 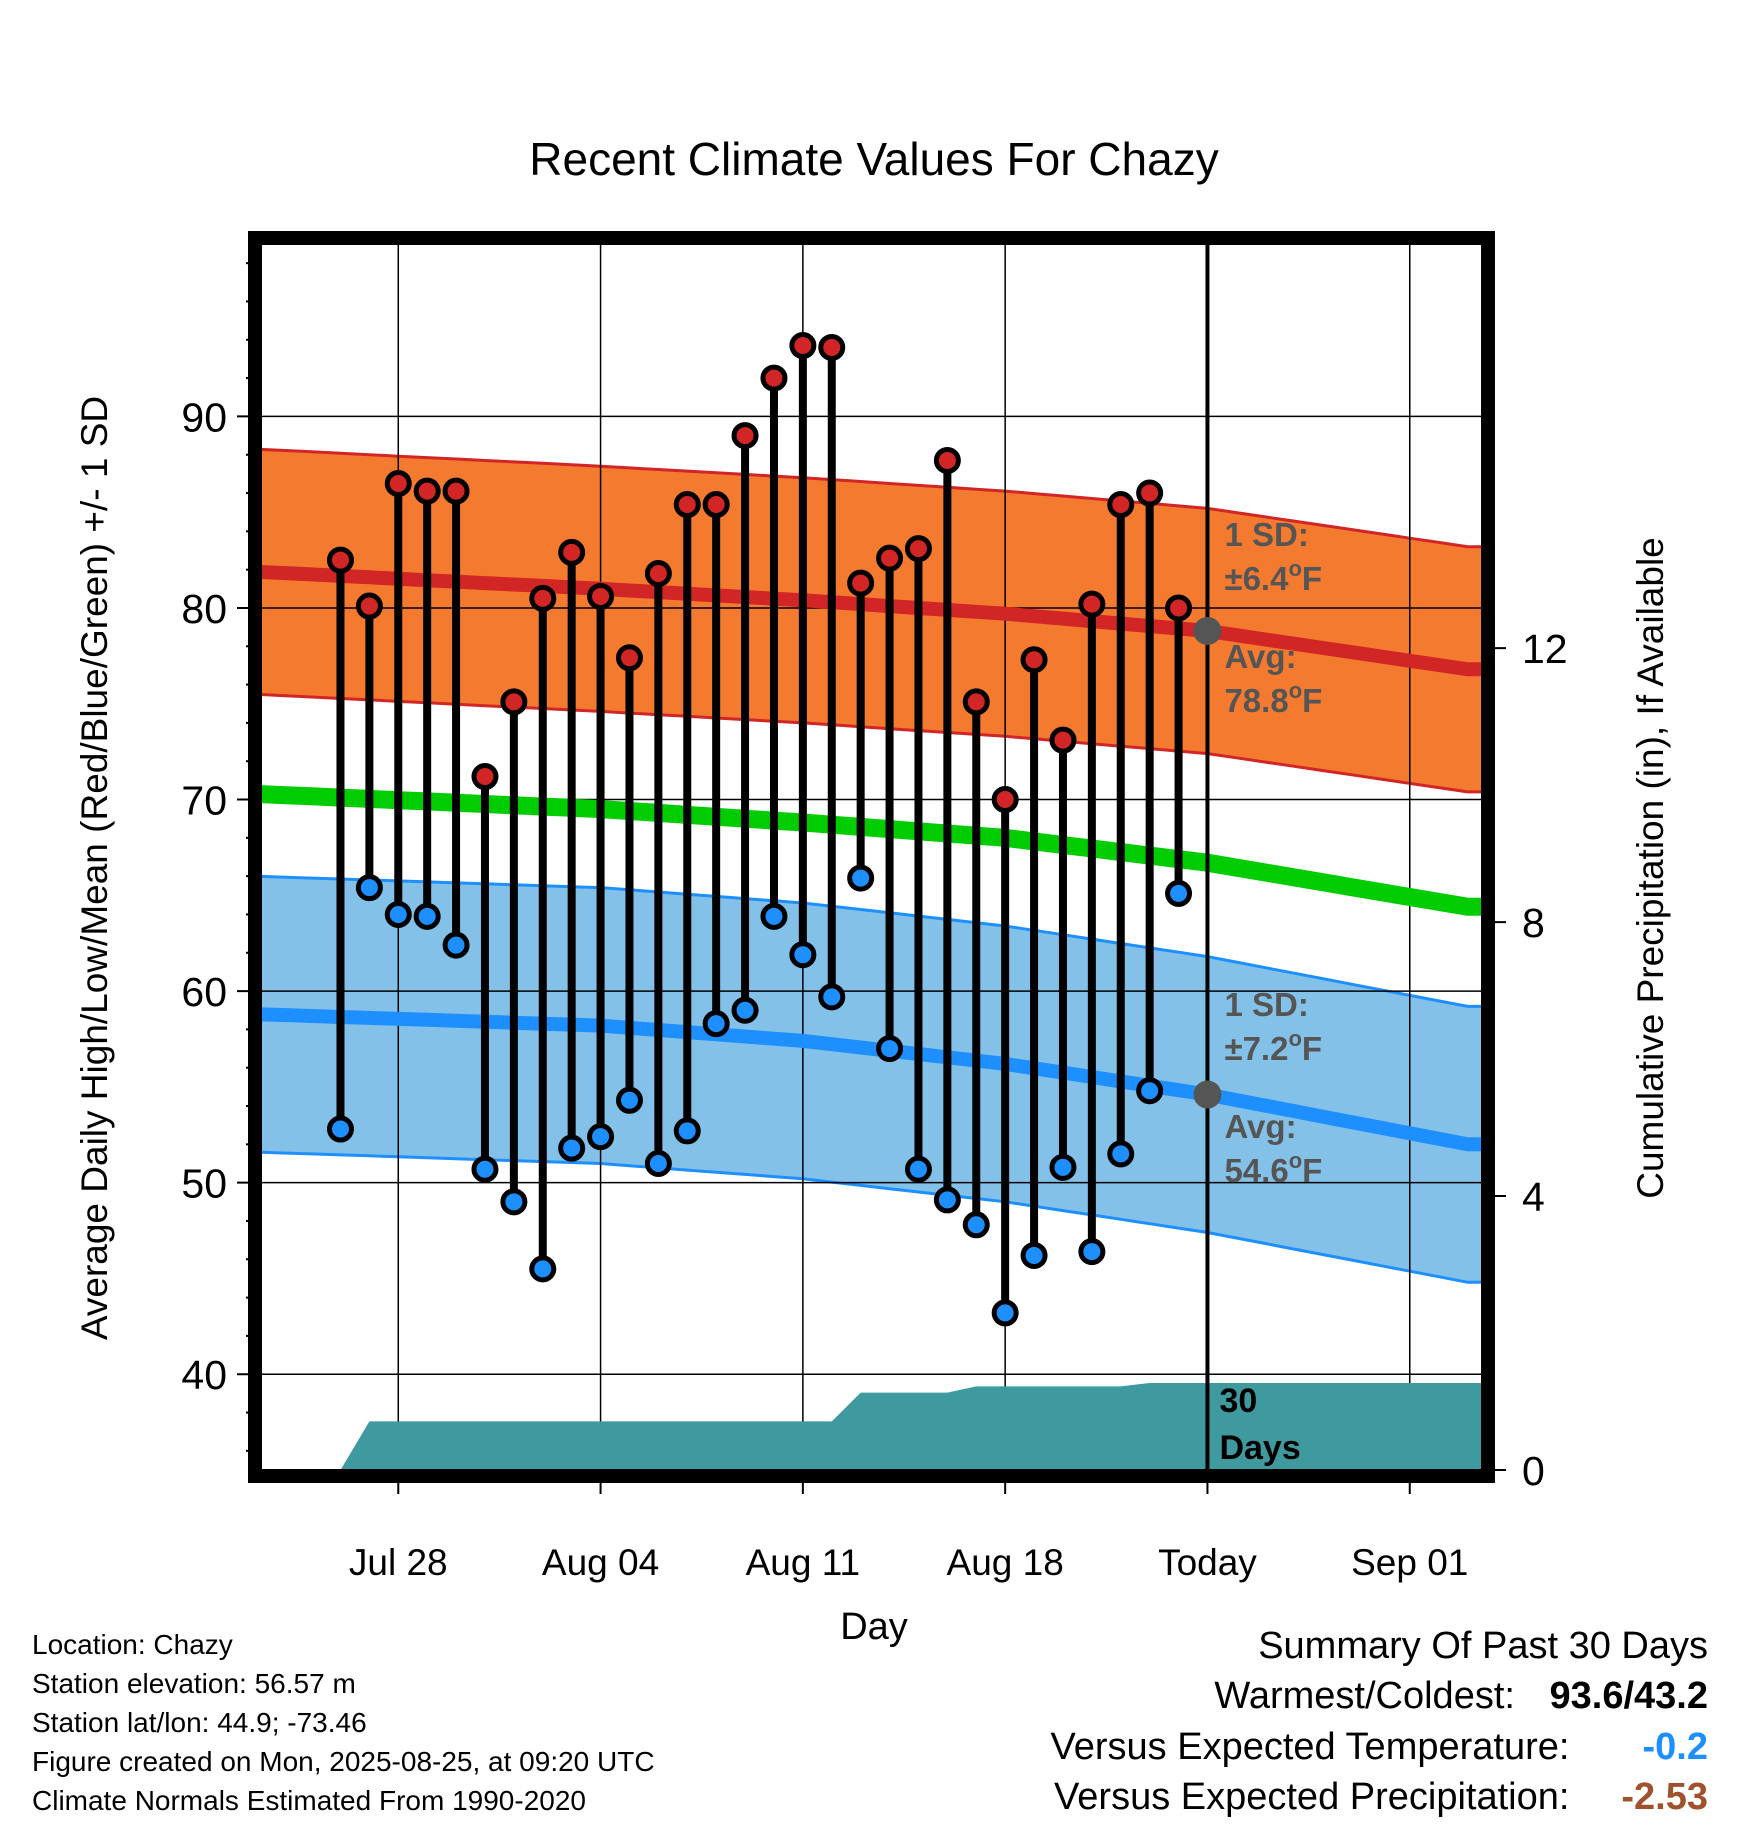 What do you see at coordinates (1207, 1562) in the screenshot?
I see `x-tick-label: Today` at bounding box center [1207, 1562].